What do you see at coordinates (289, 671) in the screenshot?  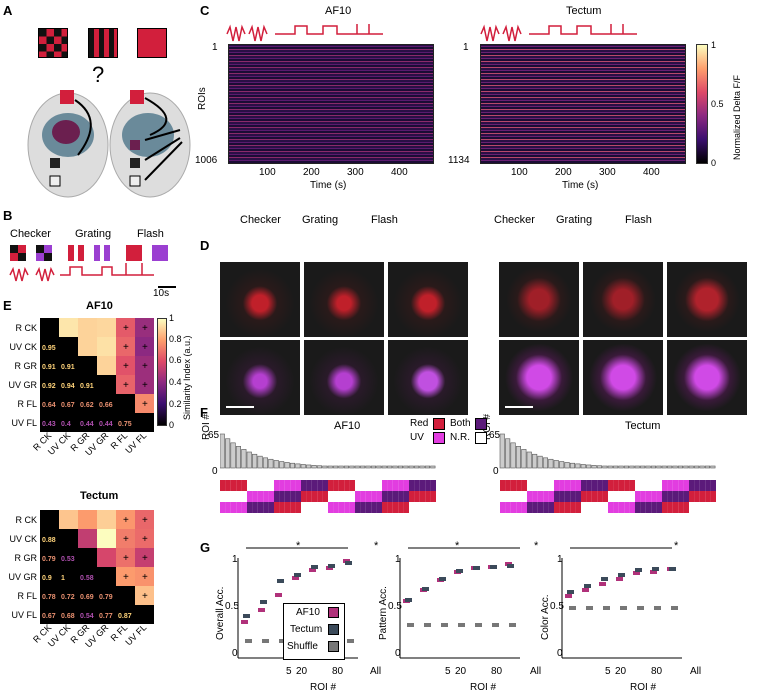 I see `g1-xtick-5: 5` at bounding box center [289, 671].